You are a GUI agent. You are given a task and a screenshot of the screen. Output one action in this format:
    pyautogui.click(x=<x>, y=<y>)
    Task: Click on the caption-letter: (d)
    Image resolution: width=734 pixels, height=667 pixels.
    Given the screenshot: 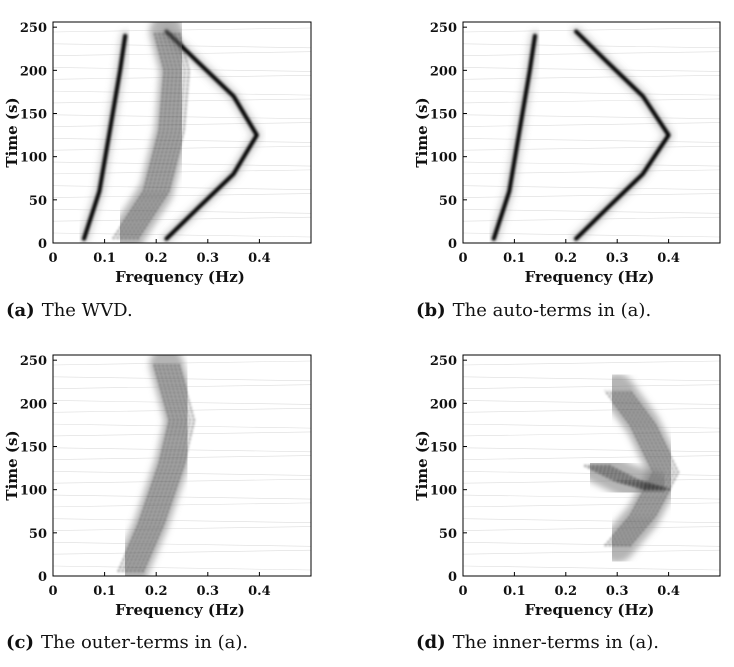 What is the action you would take?
    pyautogui.click(x=431, y=642)
    